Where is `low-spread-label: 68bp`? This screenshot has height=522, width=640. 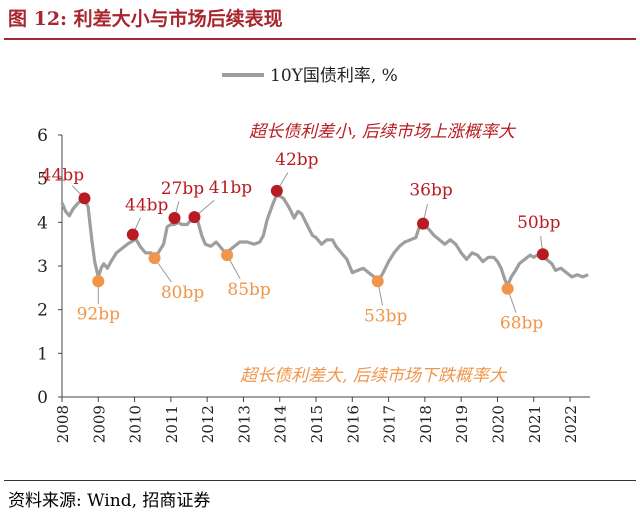
low-spread-label: 68bp is located at coordinates (522, 324).